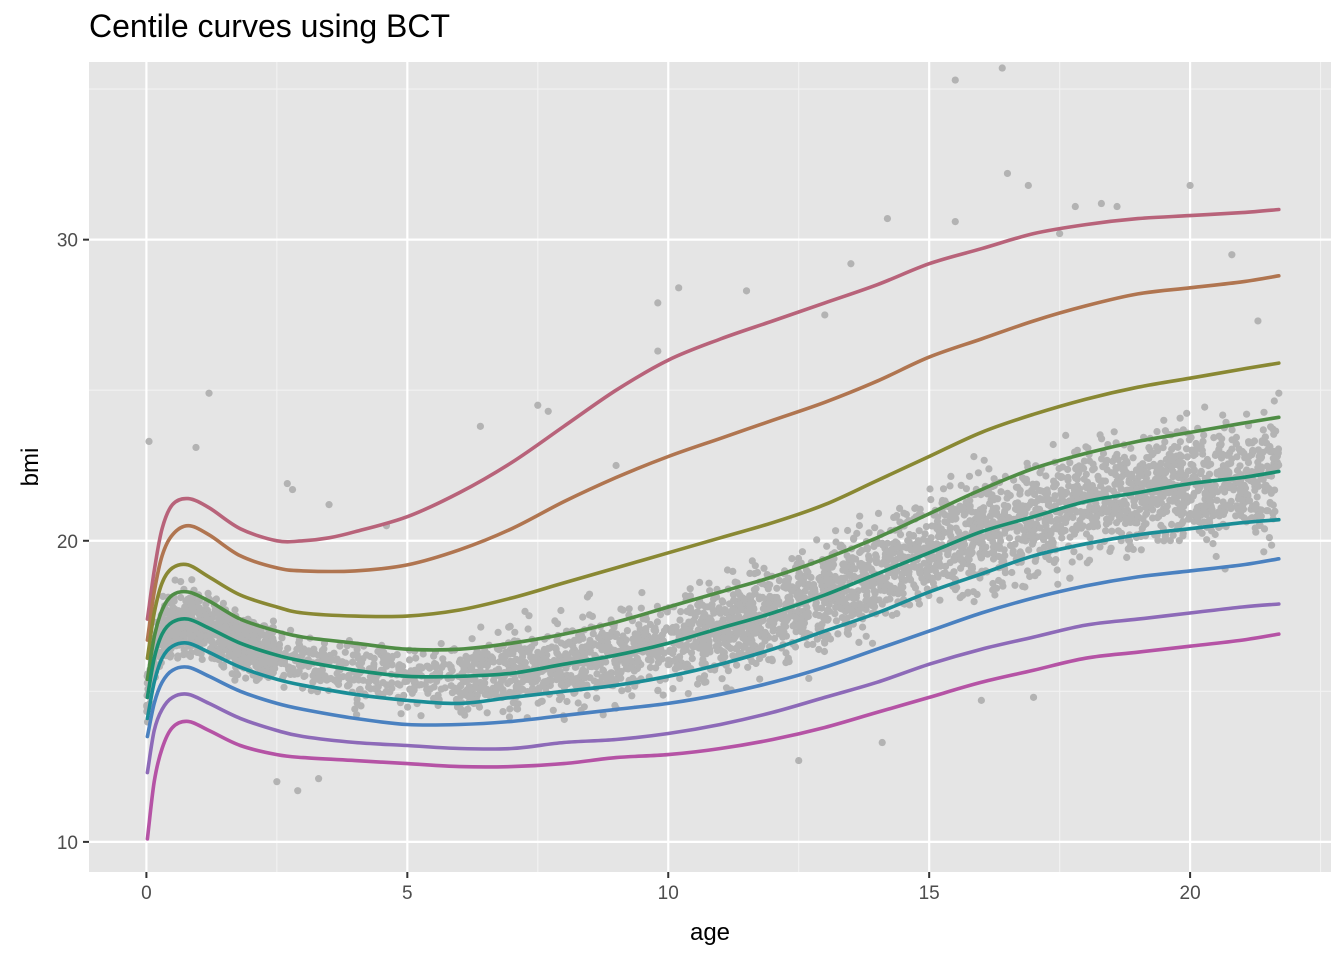 The height and width of the screenshot is (960, 1344). What do you see at coordinates (67, 542) in the screenshot?
I see `y-tick-label: 20` at bounding box center [67, 542].